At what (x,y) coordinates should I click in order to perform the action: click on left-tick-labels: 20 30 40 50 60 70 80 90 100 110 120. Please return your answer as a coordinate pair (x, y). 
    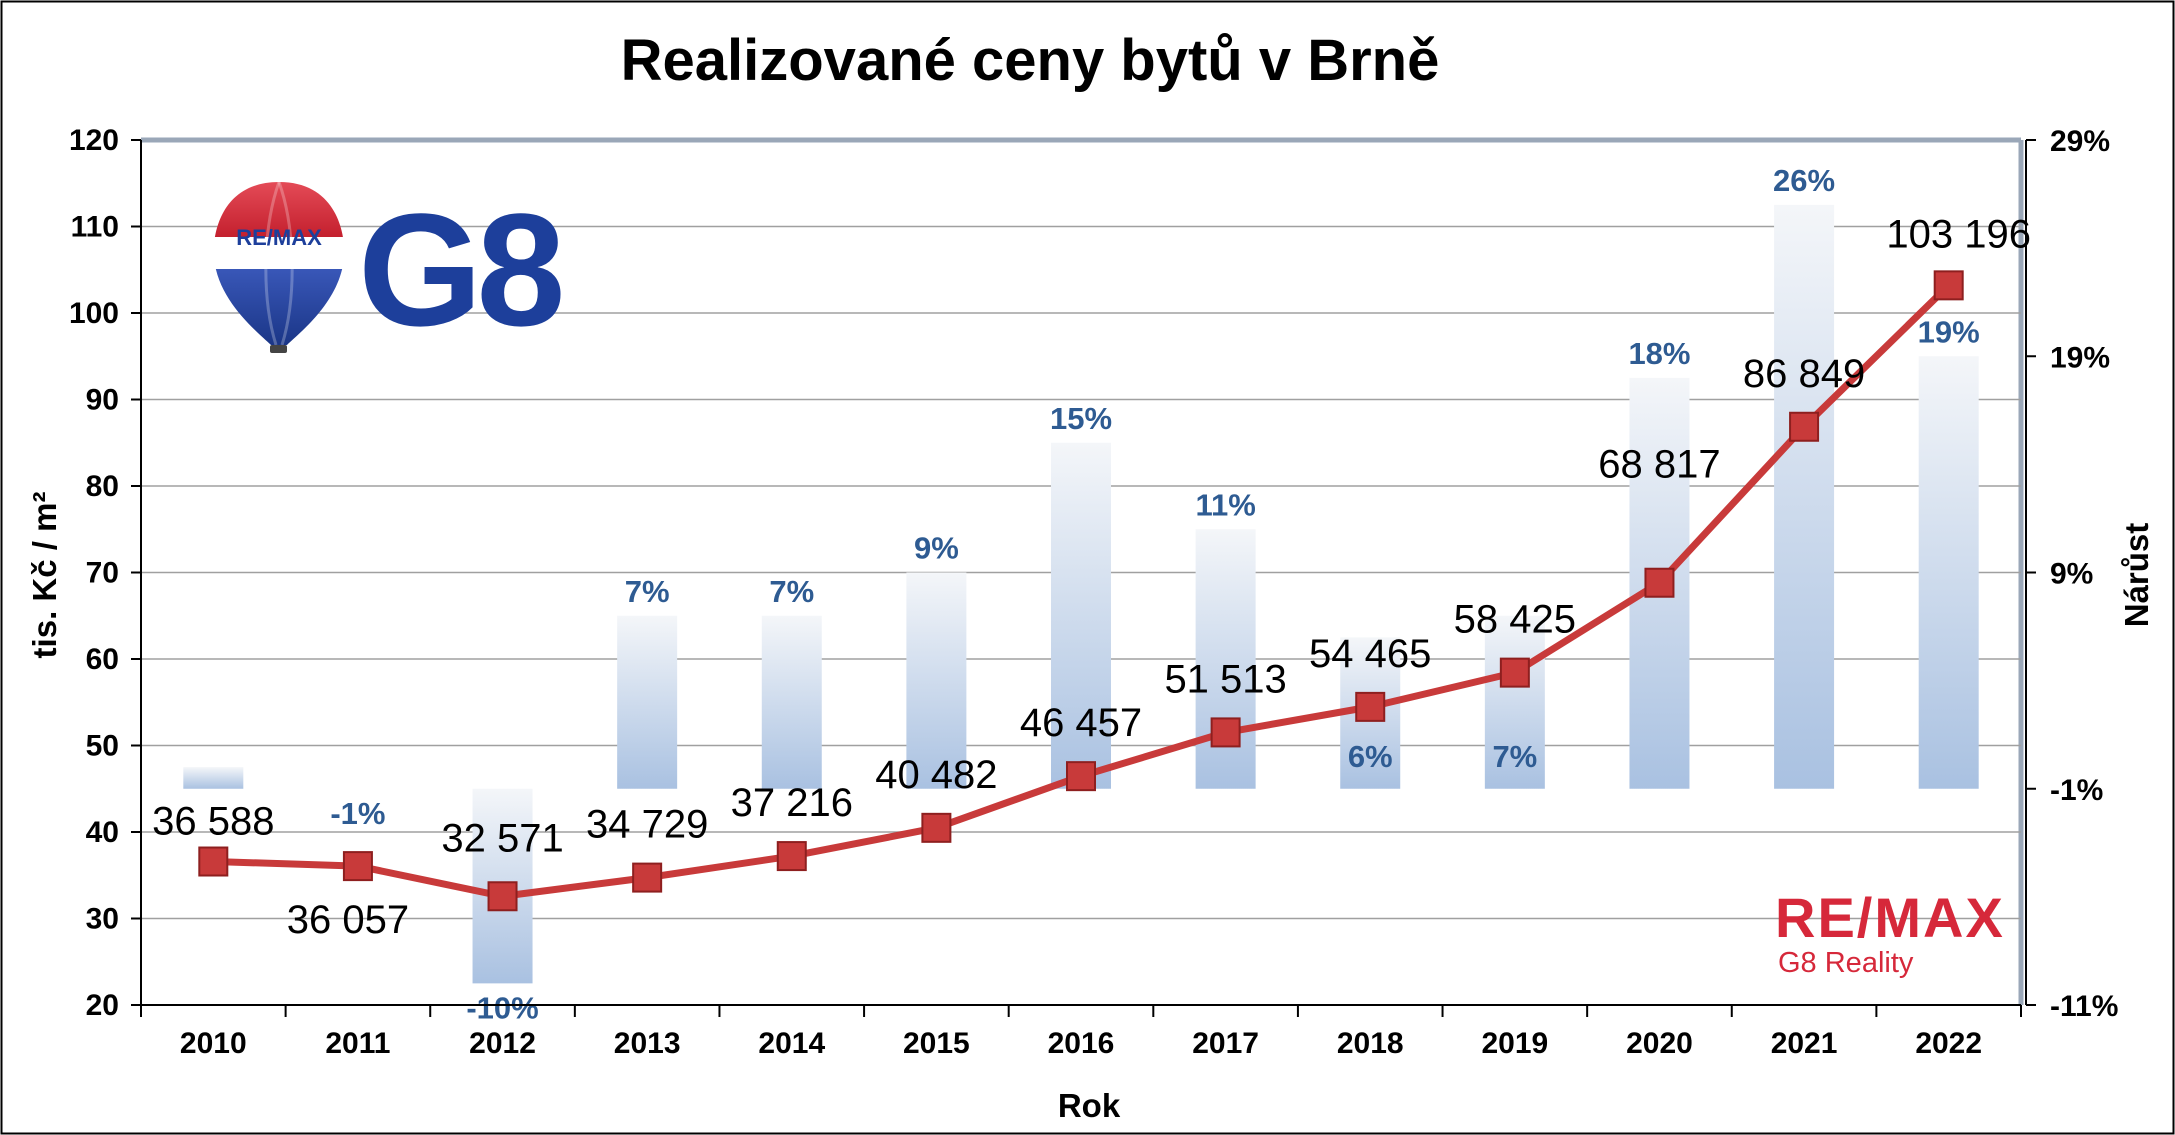
    Looking at the image, I should click on (105, 573).